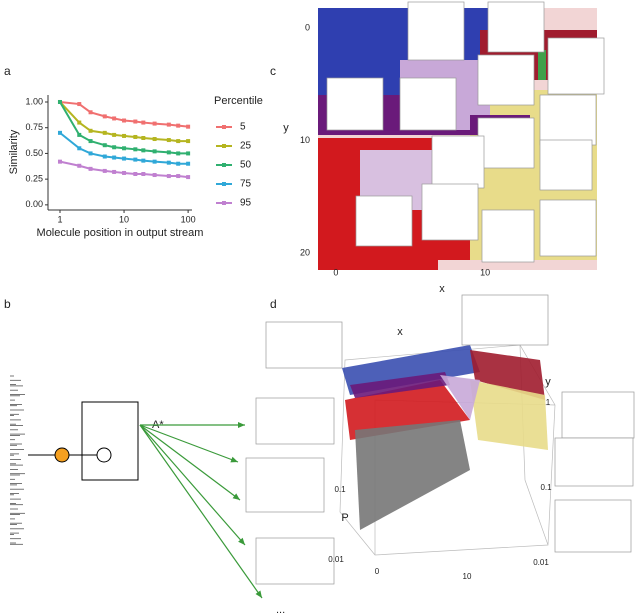 Image resolution: width=640 pixels, height=616 pixels. I want to click on y-tick-label: 1.00, so click(34, 101).